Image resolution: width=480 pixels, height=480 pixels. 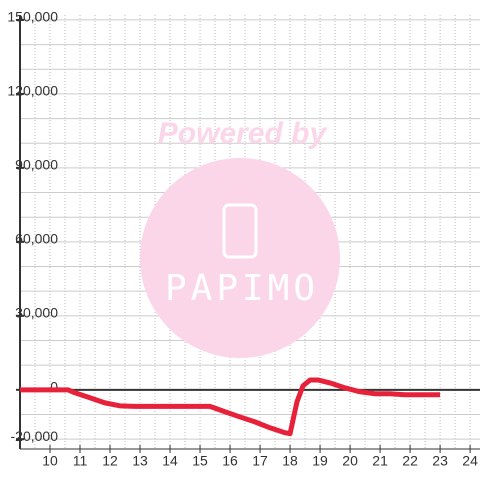 I want to click on series-line, so click(x=230, y=407).